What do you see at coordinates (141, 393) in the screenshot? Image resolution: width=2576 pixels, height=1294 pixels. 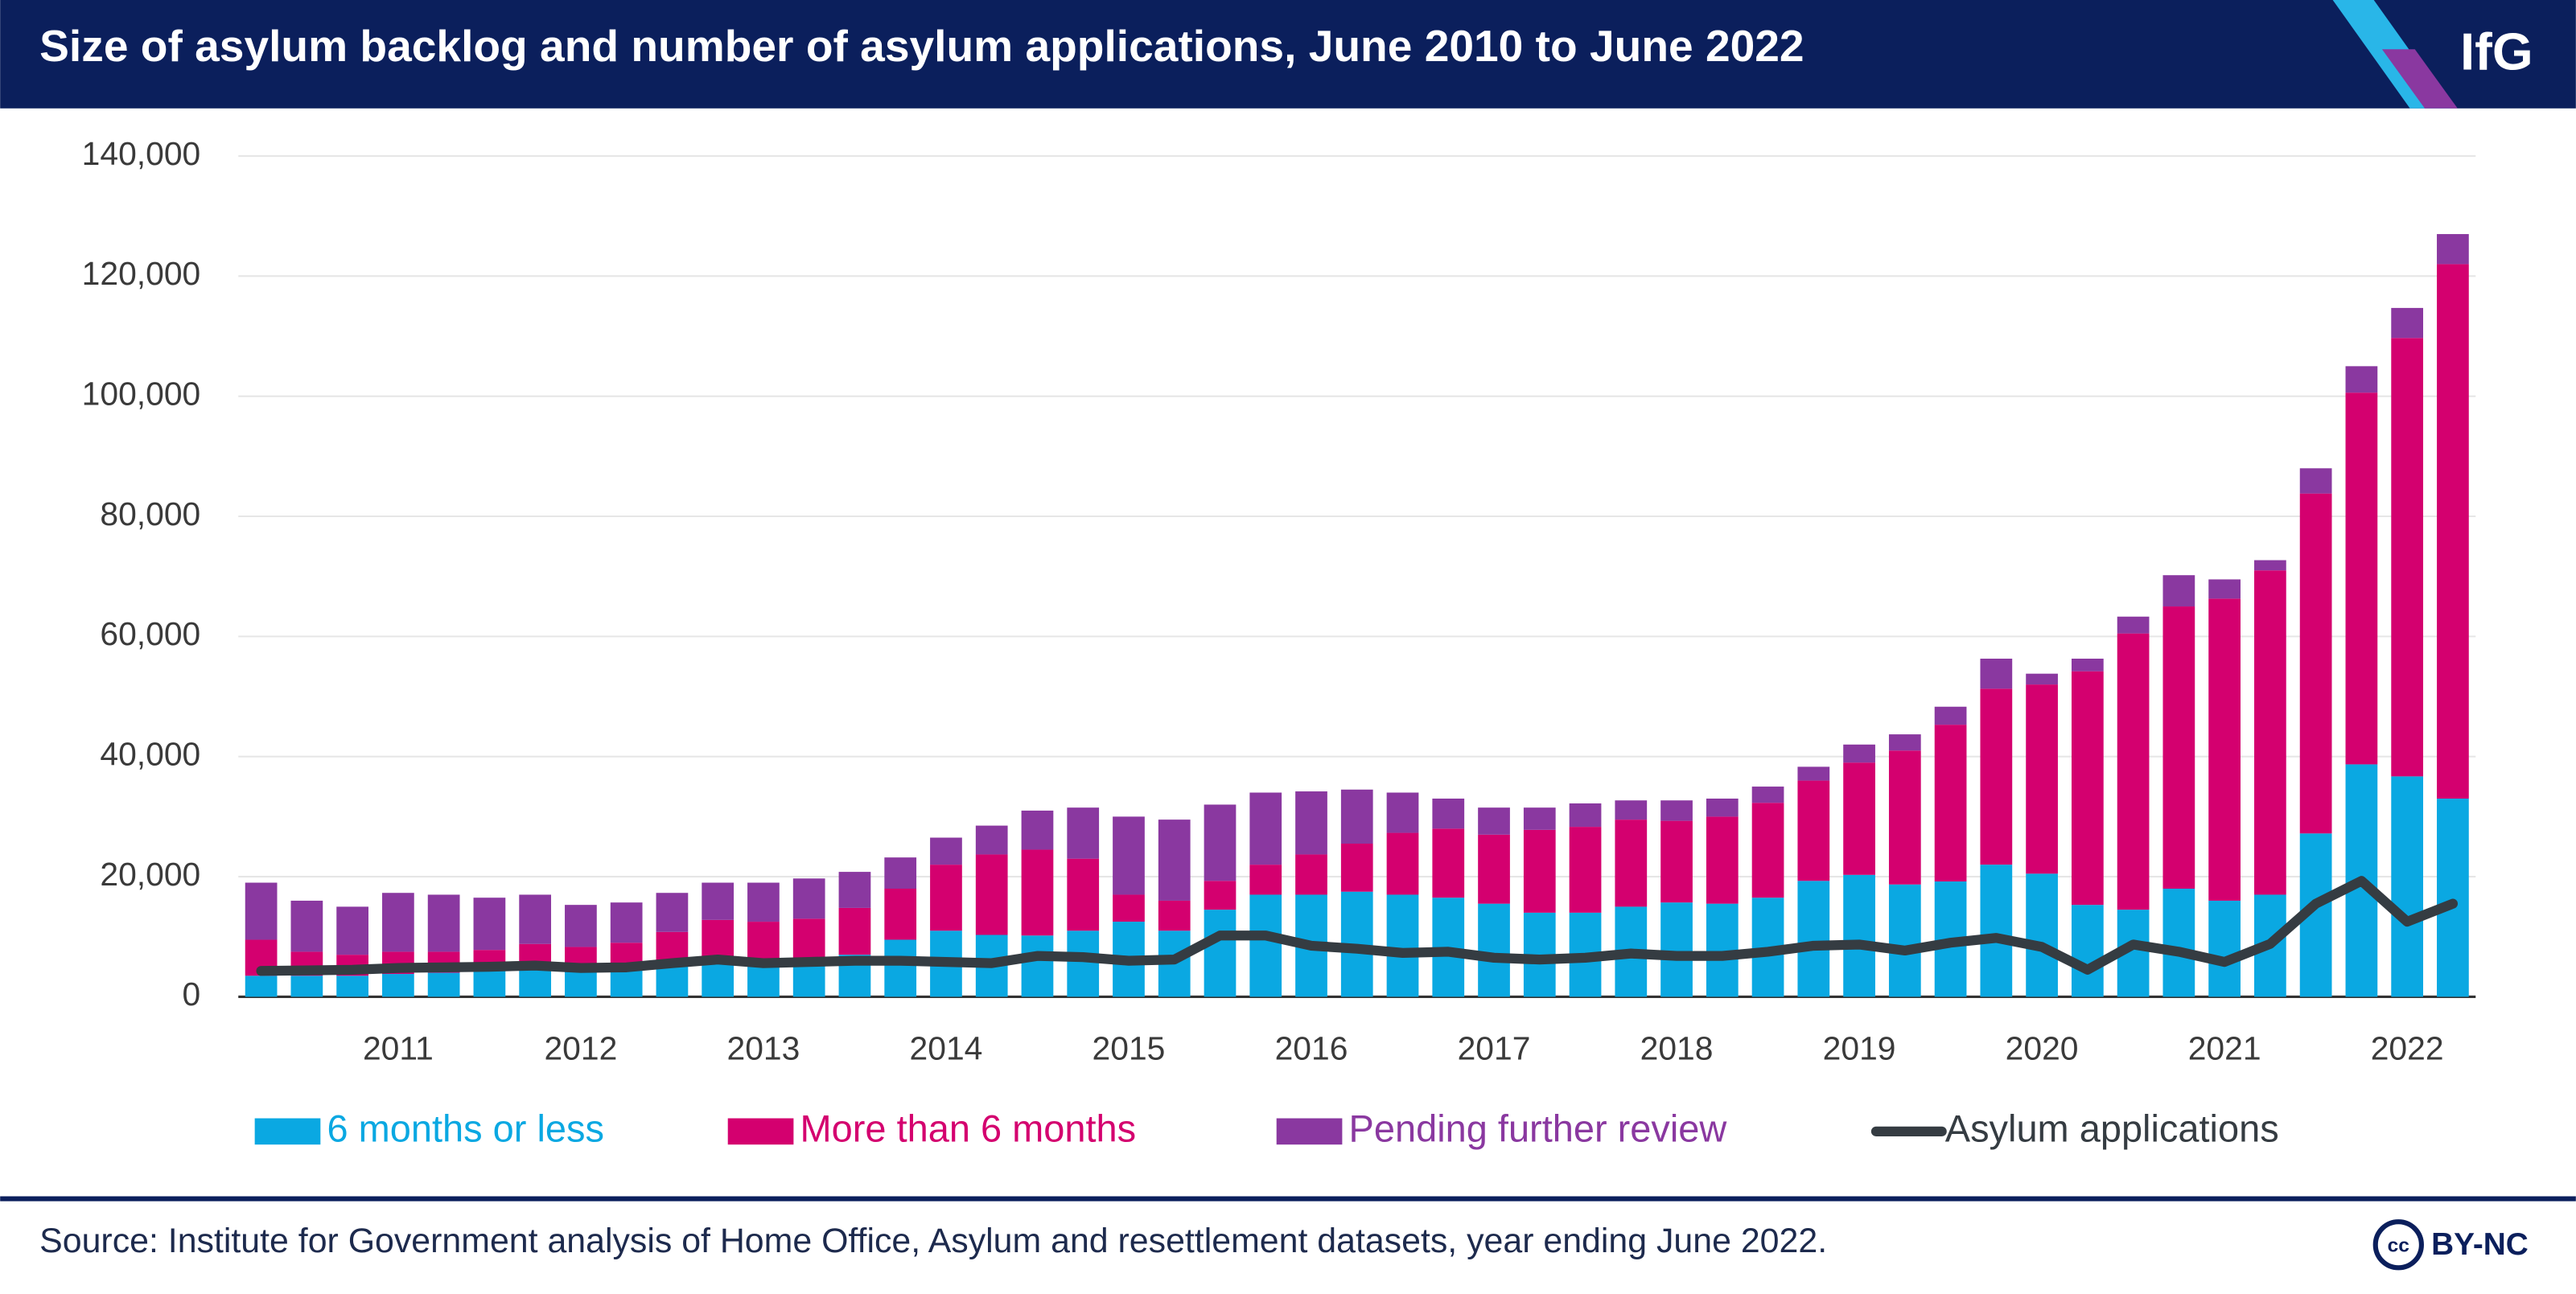 I see `y-tick-label: 100,000` at bounding box center [141, 393].